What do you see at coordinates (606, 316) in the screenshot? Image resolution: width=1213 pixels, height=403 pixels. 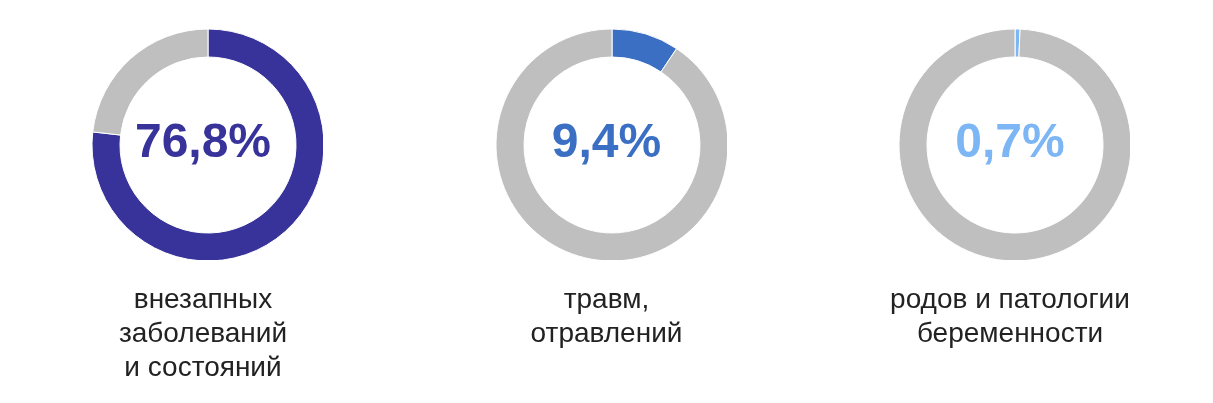 I see `text: травм, отравлений` at bounding box center [606, 316].